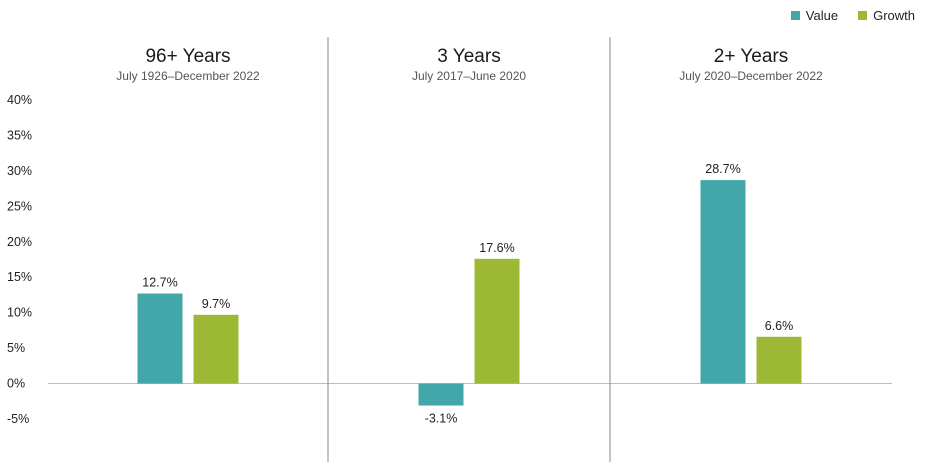 This screenshot has height=469, width=937. Describe the element at coordinates (216, 304) in the screenshot. I see `data-label: 9.7%` at that location.